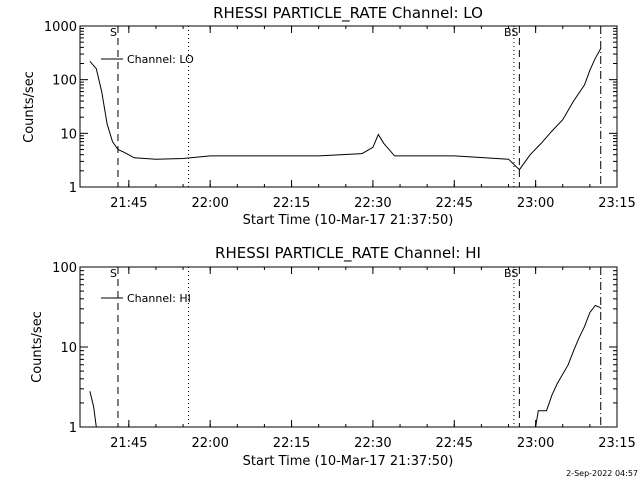  I want to click on hi-x-tick-label: 22:15, so click(291, 443).